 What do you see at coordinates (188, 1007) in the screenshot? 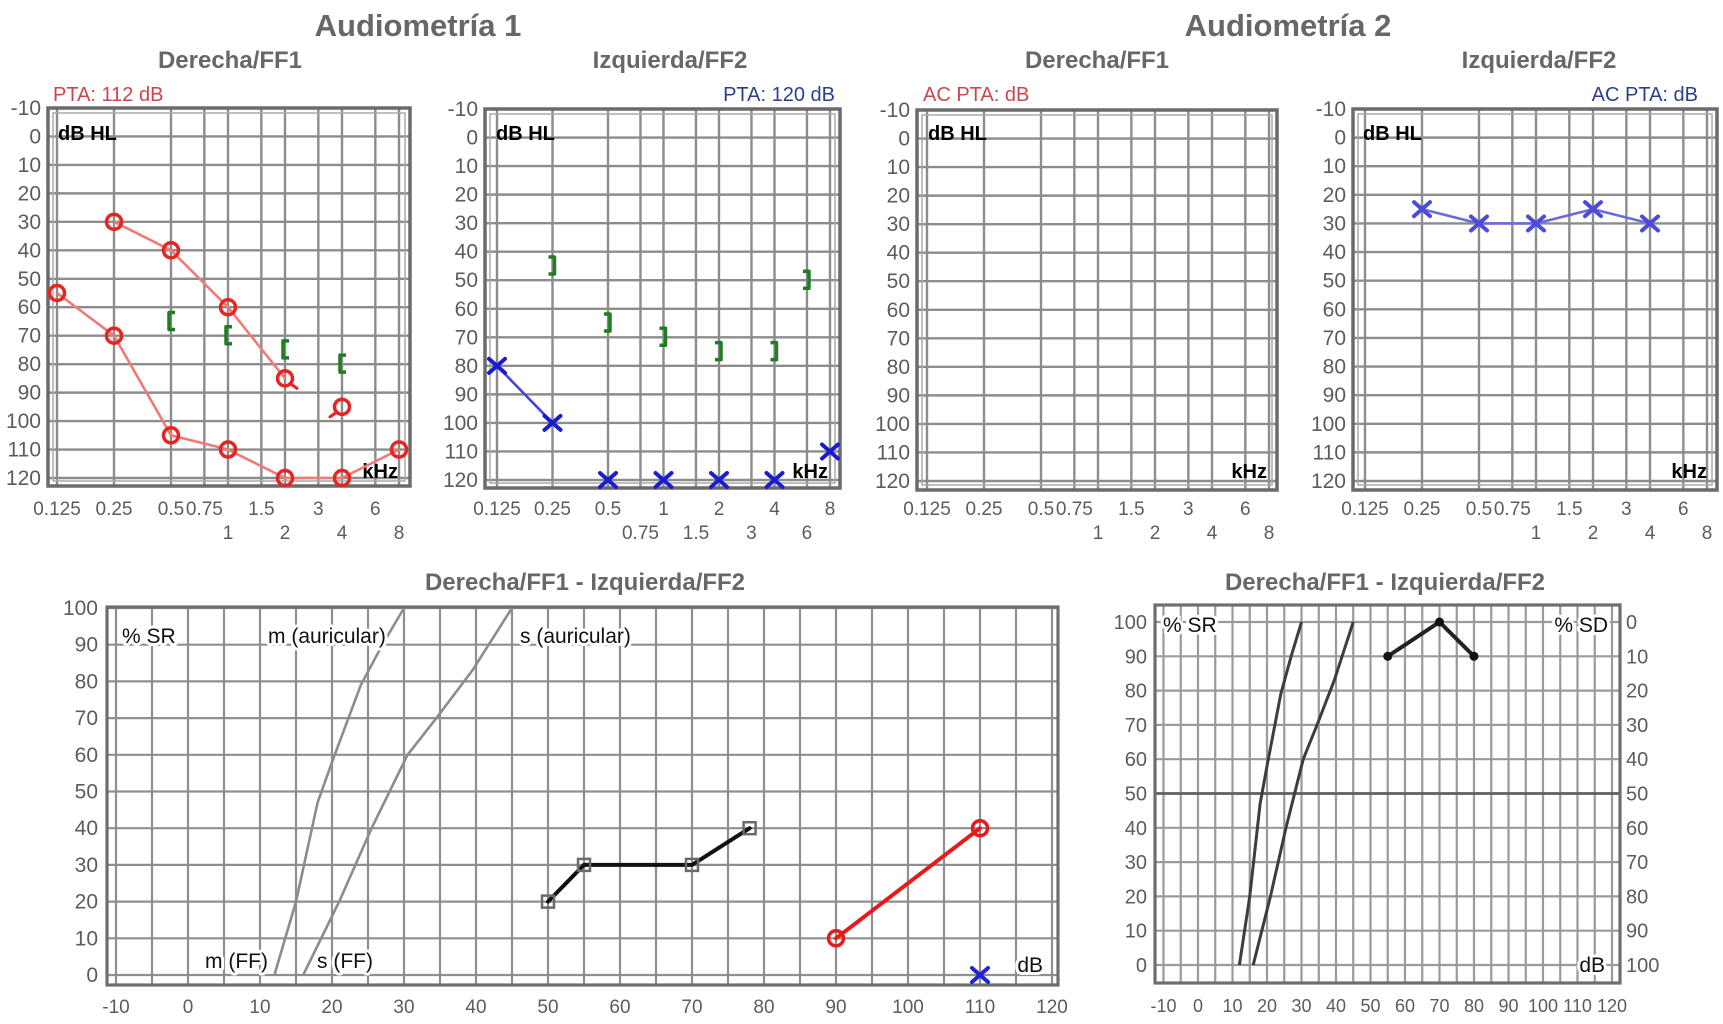
I see `x-tick-label: 0` at bounding box center [188, 1007].